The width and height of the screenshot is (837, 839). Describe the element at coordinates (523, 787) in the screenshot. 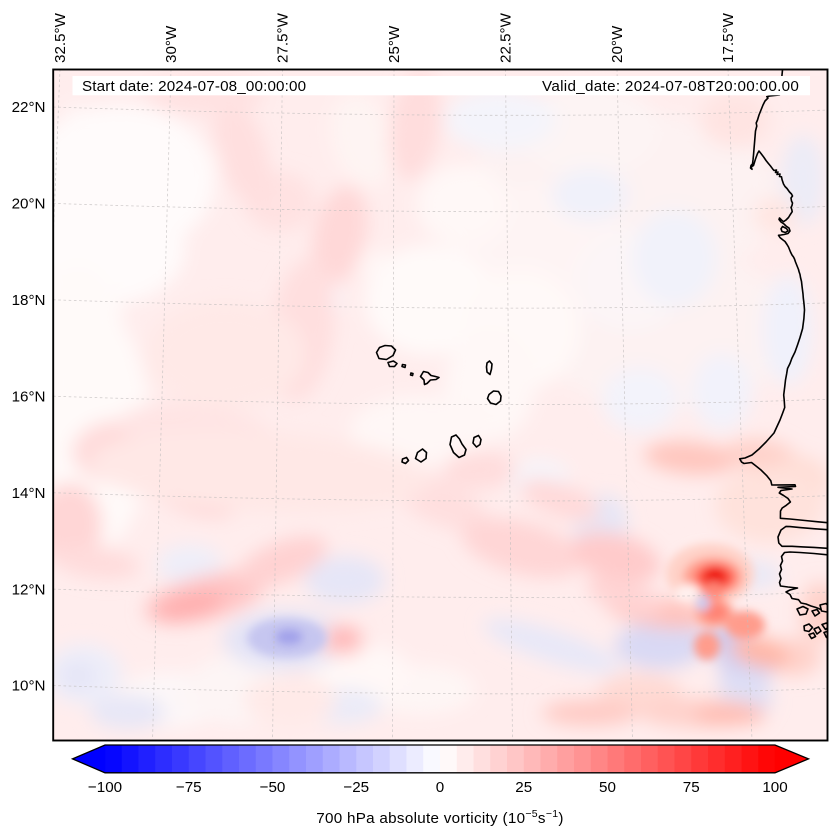

I see `svg-text: 25` at that location.